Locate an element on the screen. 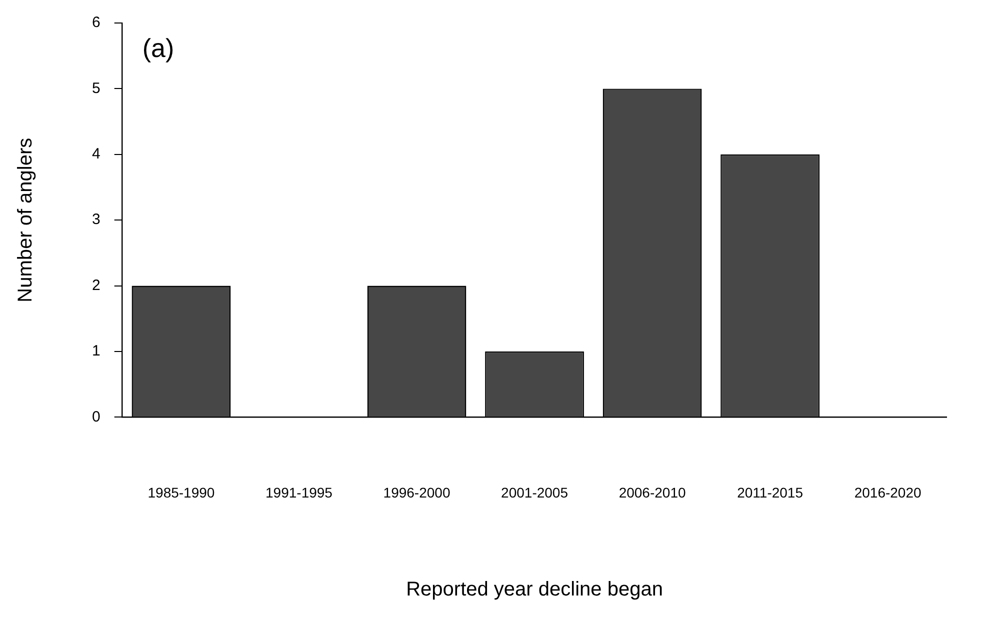  x-tick-label: 2011-2015 is located at coordinates (770, 492).